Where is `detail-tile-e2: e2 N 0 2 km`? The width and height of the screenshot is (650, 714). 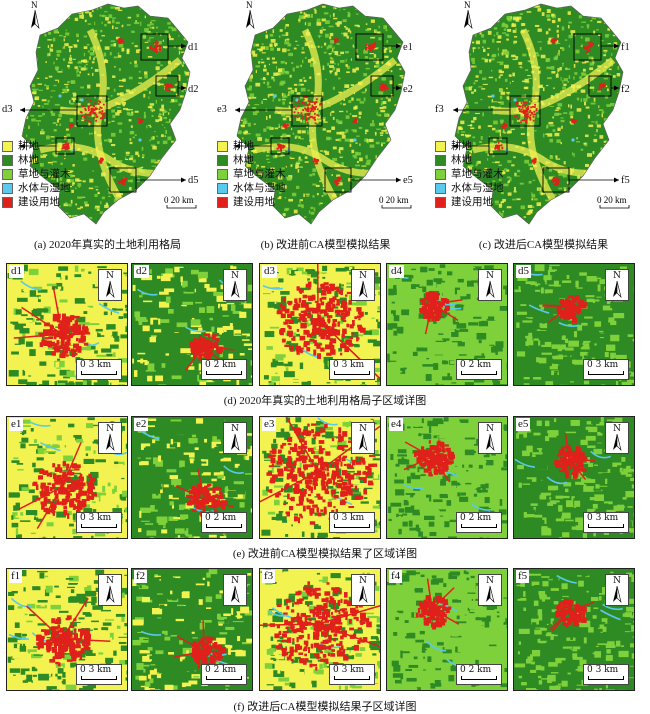 detail-tile-e2: e2 N 0 2 km is located at coordinates (192, 477).